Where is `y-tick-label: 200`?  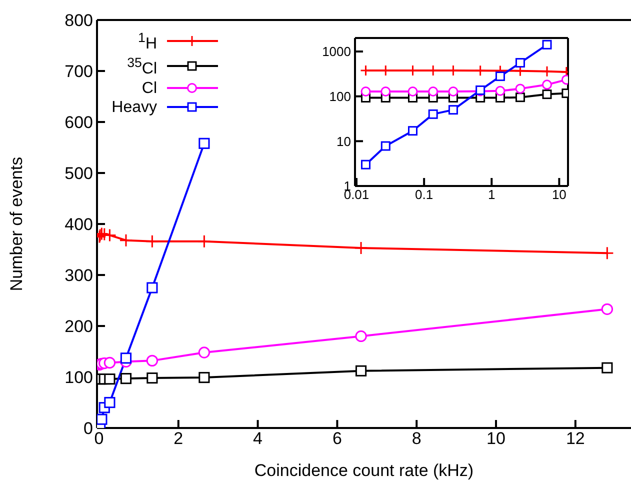 y-tick-label: 200 is located at coordinates (78, 326).